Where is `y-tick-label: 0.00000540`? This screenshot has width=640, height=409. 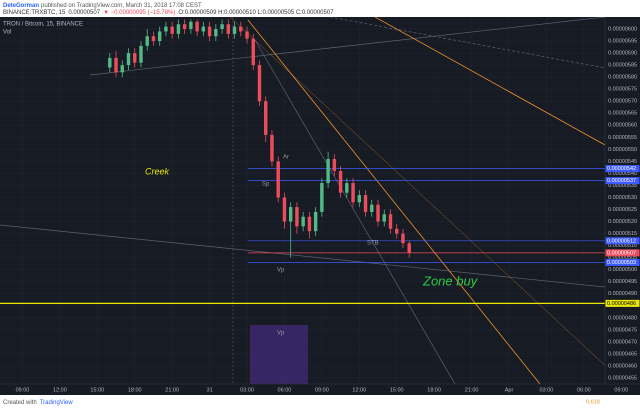 y-tick-label: 0.00000540 is located at coordinates (622, 174).